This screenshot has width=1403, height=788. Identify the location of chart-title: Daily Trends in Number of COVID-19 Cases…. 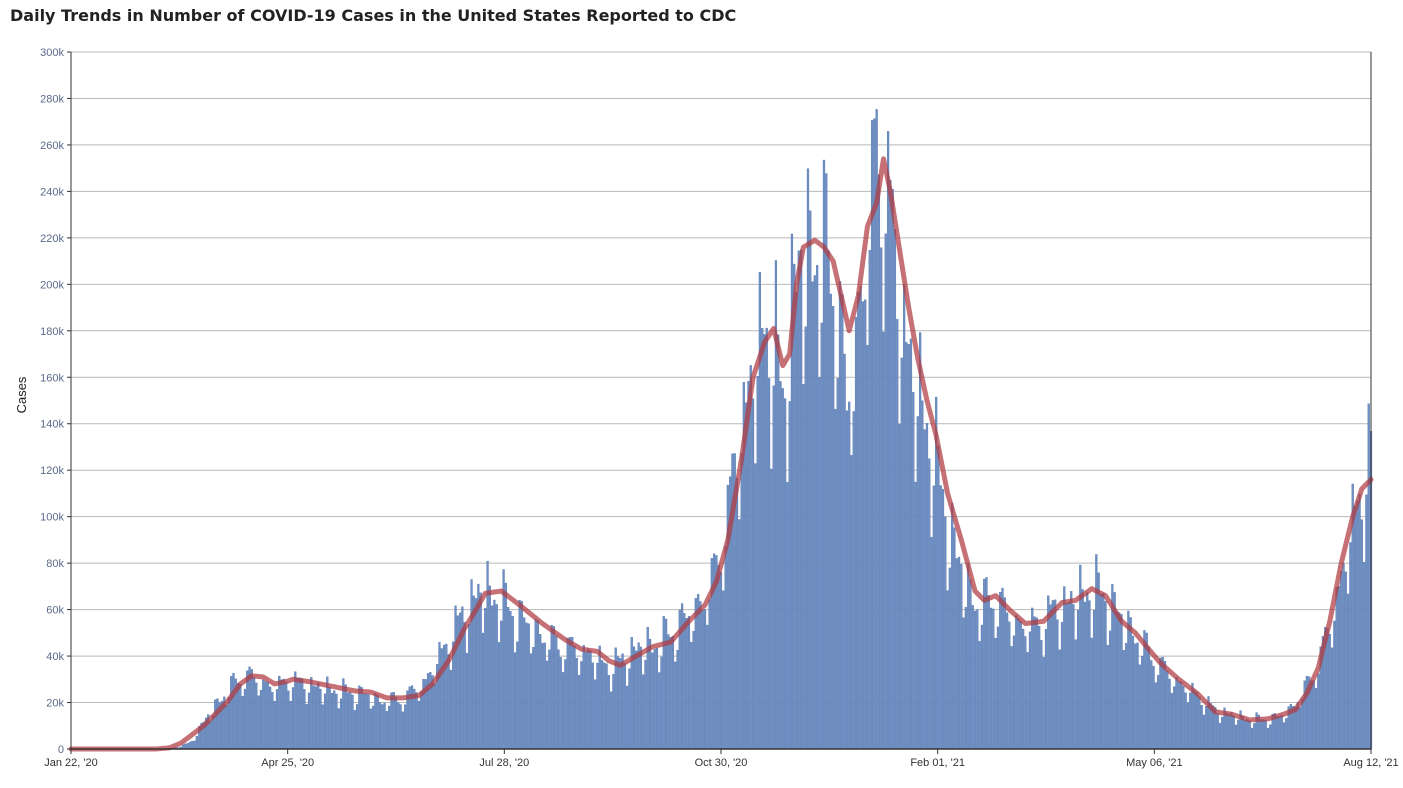
(373, 15).